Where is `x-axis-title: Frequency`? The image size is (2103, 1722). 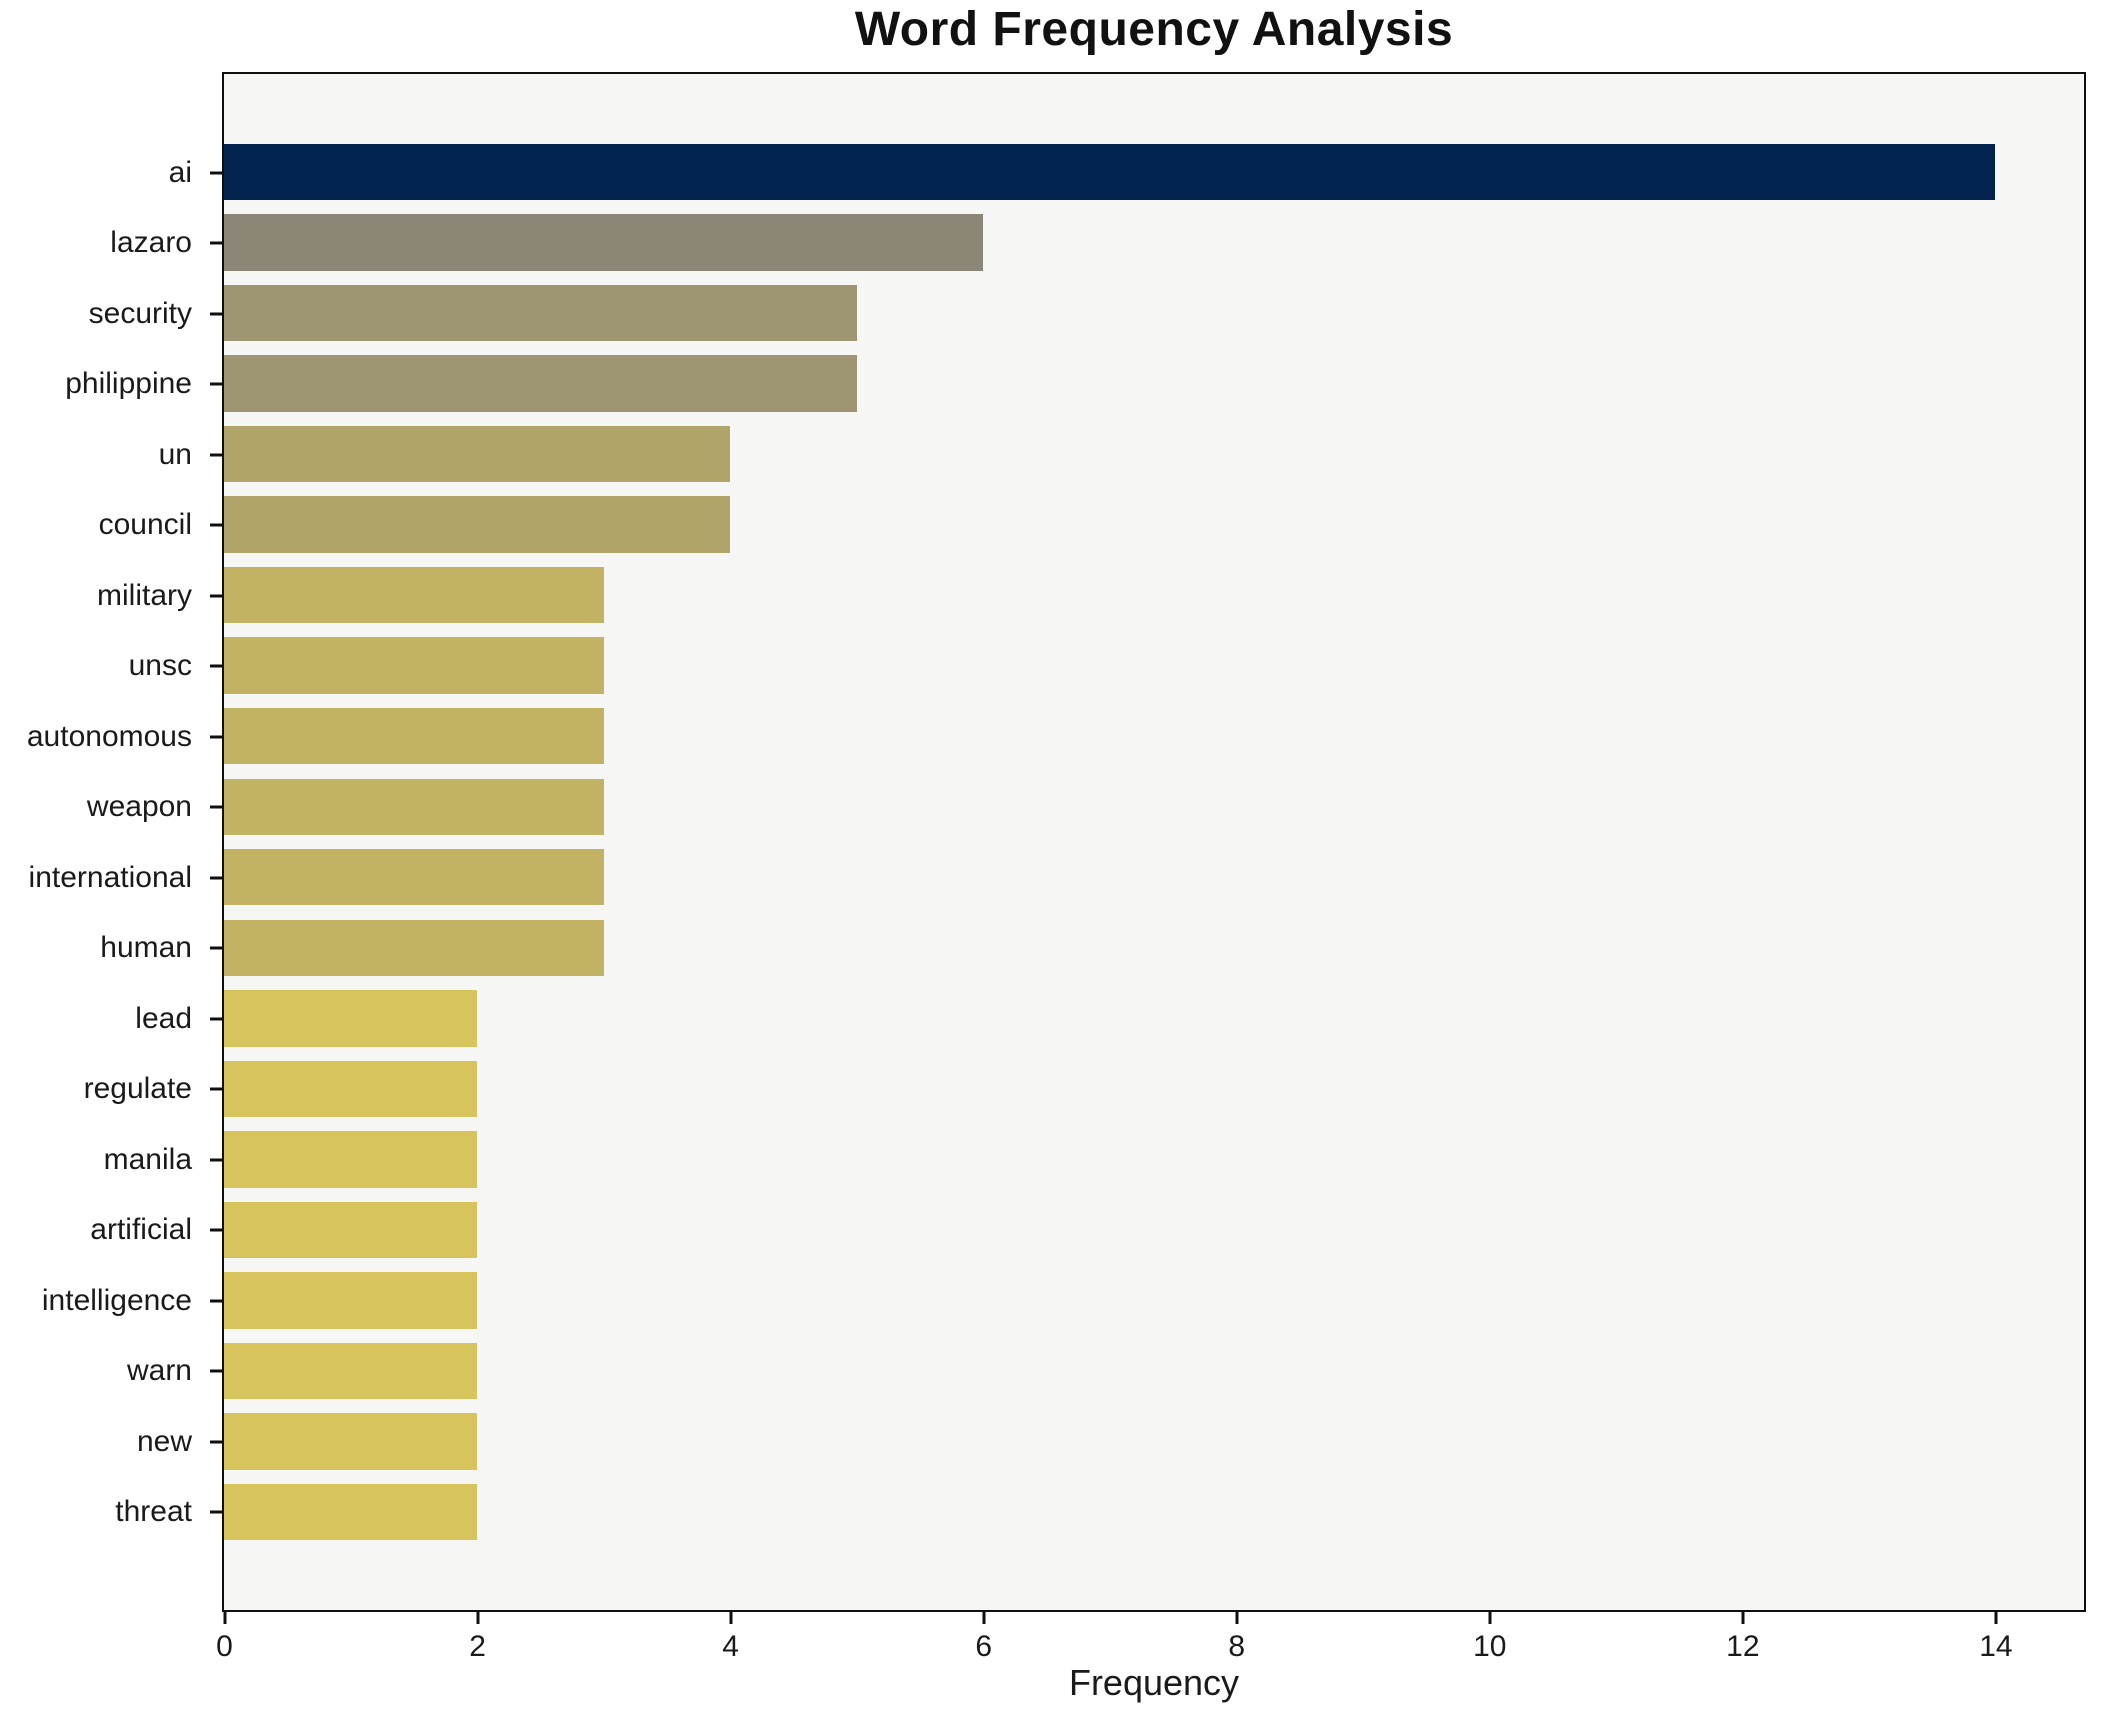 x-axis-title: Frequency is located at coordinates (1154, 1682).